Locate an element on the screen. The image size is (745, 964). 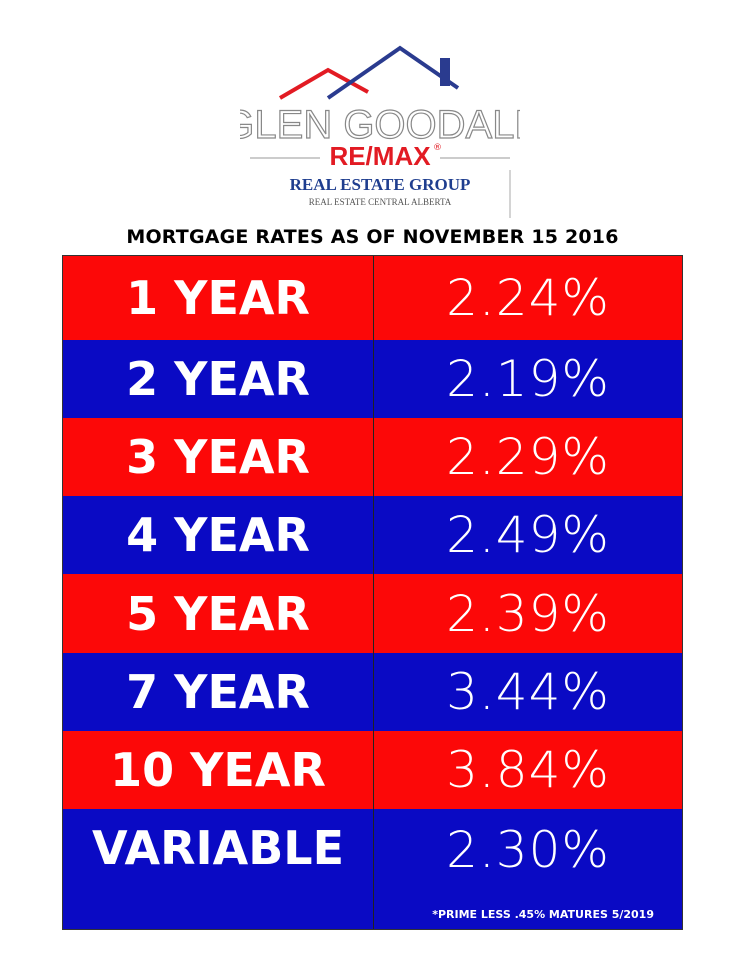
rate: 2.49% is located at coordinates (528, 535).